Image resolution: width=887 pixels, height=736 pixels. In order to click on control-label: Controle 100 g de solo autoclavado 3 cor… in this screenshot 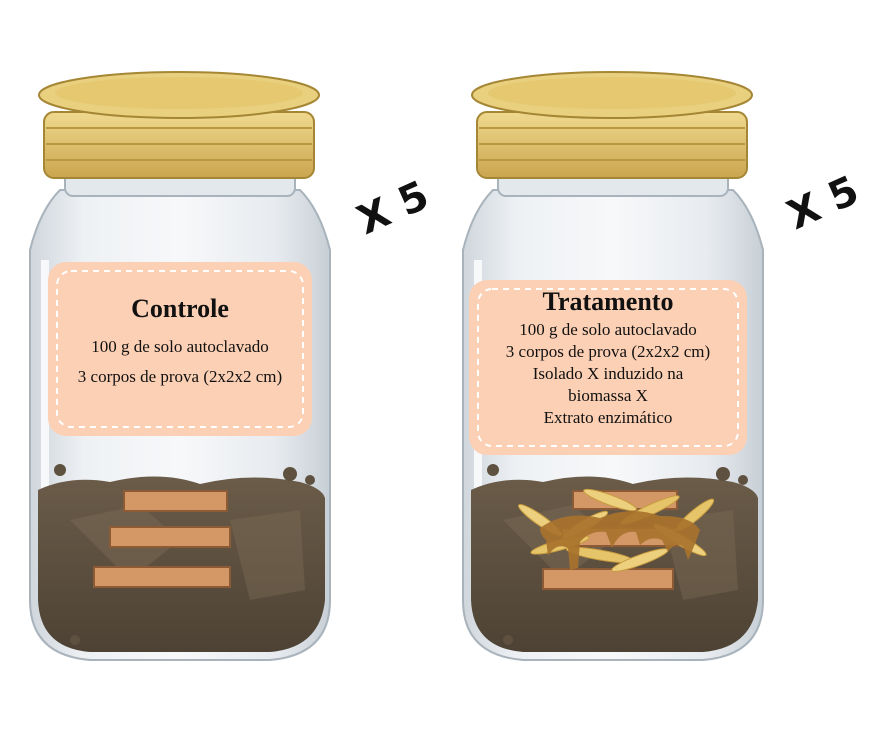, I will do `click(180, 340)`.